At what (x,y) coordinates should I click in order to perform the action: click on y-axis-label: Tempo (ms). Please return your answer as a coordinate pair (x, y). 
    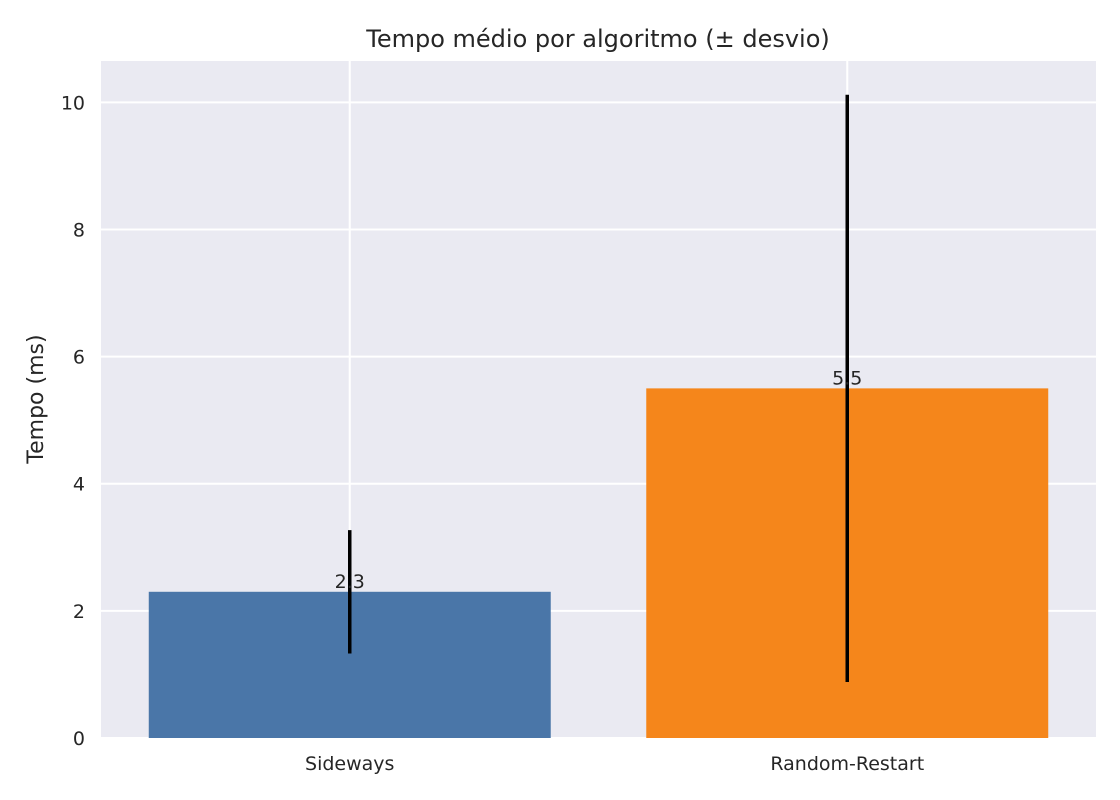
    Looking at the image, I should click on (36, 399).